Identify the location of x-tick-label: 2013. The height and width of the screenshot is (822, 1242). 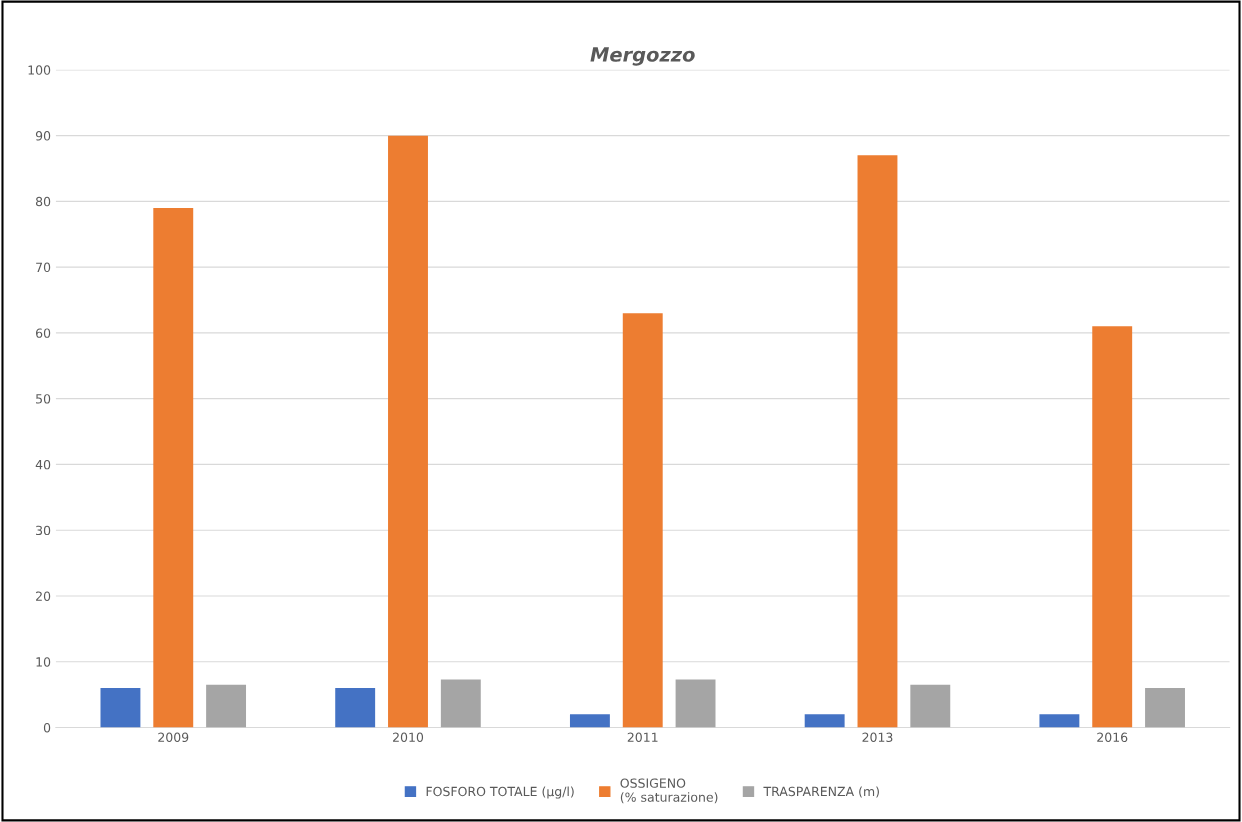
(877, 737).